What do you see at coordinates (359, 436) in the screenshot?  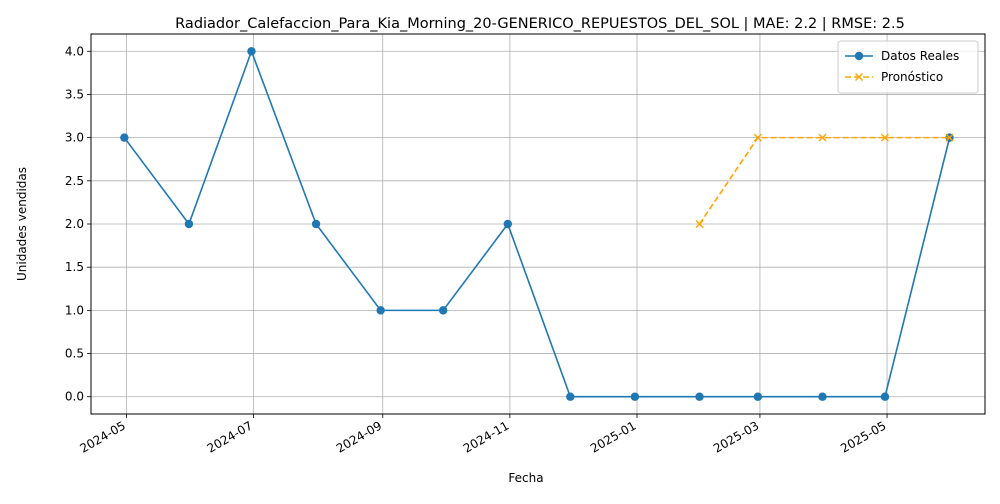 I see `x-tick-label: 2024-09` at bounding box center [359, 436].